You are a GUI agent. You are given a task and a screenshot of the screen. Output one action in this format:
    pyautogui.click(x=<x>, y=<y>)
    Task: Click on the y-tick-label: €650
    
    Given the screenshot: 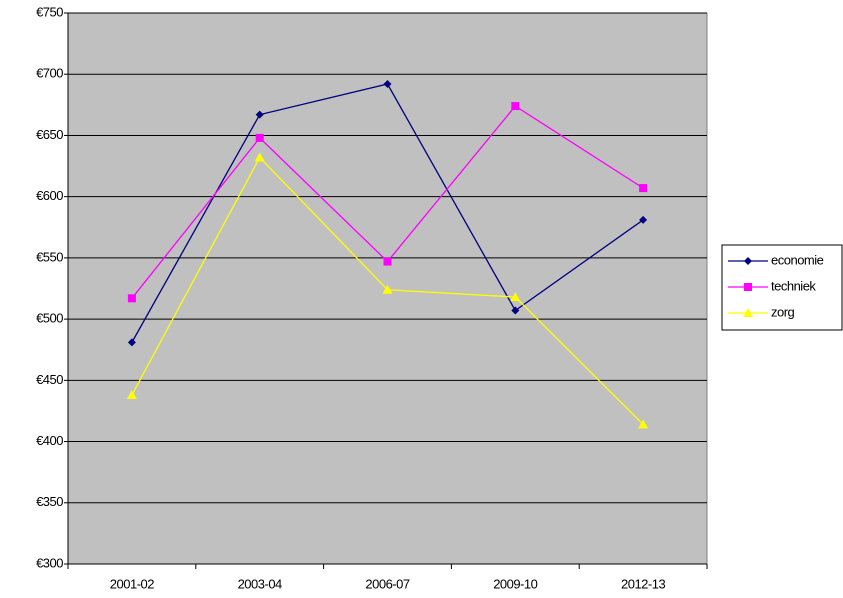 What is the action you would take?
    pyautogui.click(x=49, y=134)
    